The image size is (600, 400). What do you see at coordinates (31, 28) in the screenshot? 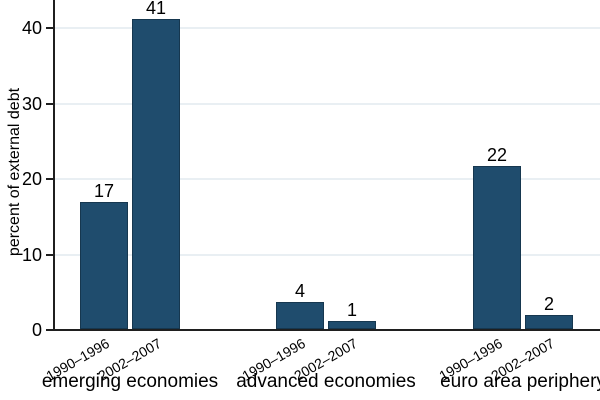
I see `y-tick-label: 40` at bounding box center [31, 28].